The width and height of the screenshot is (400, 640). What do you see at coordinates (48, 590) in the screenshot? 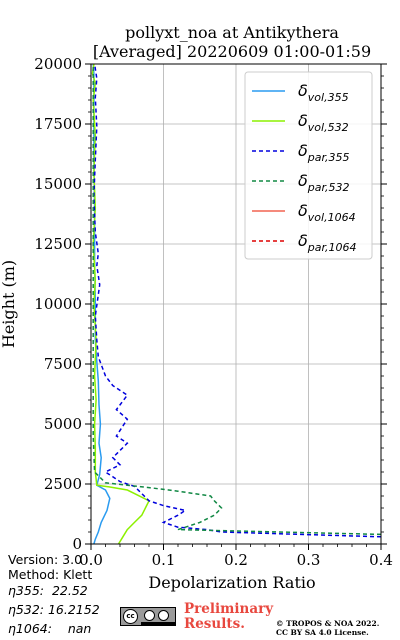
I see `info-eta355: η355: 22.52` at bounding box center [48, 590].